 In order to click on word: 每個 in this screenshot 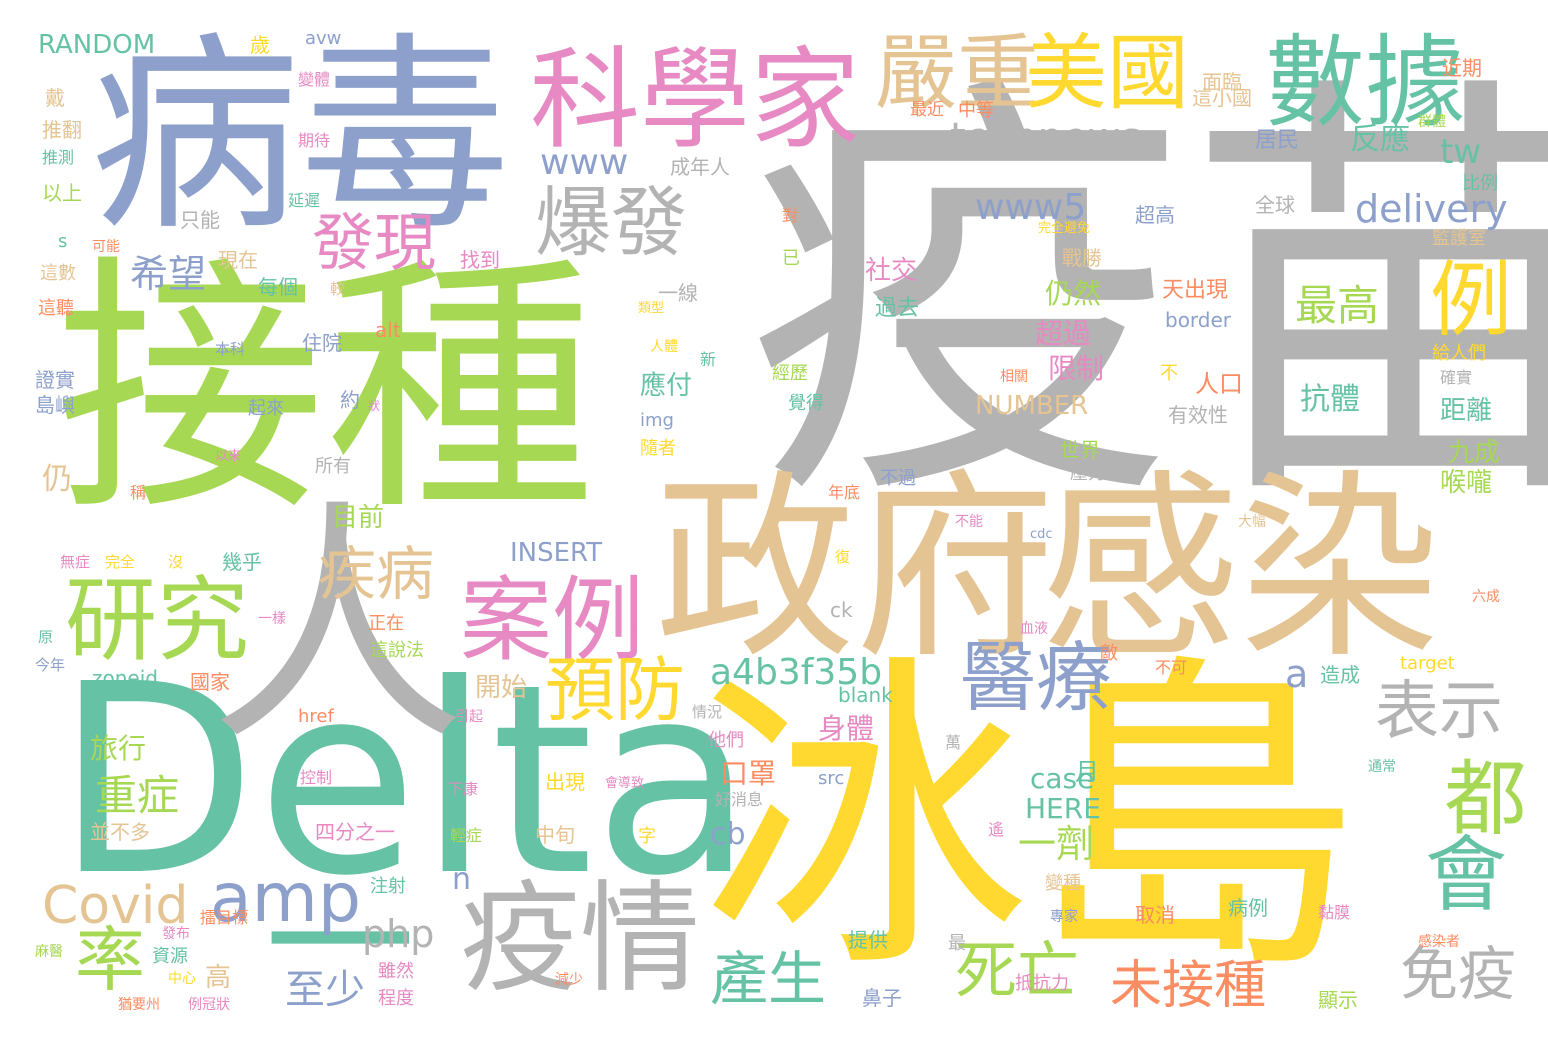, I will do `click(278, 287)`.